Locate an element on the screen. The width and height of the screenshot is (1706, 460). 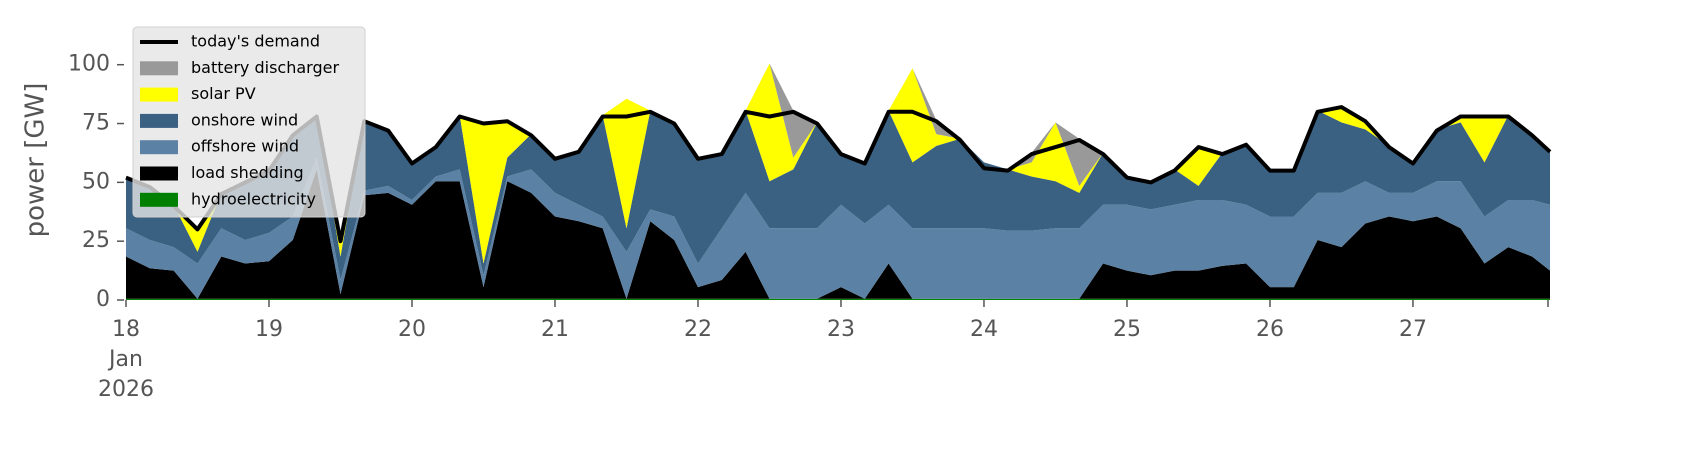
x-tick-label-line: Jan is located at coordinates (125, 359).